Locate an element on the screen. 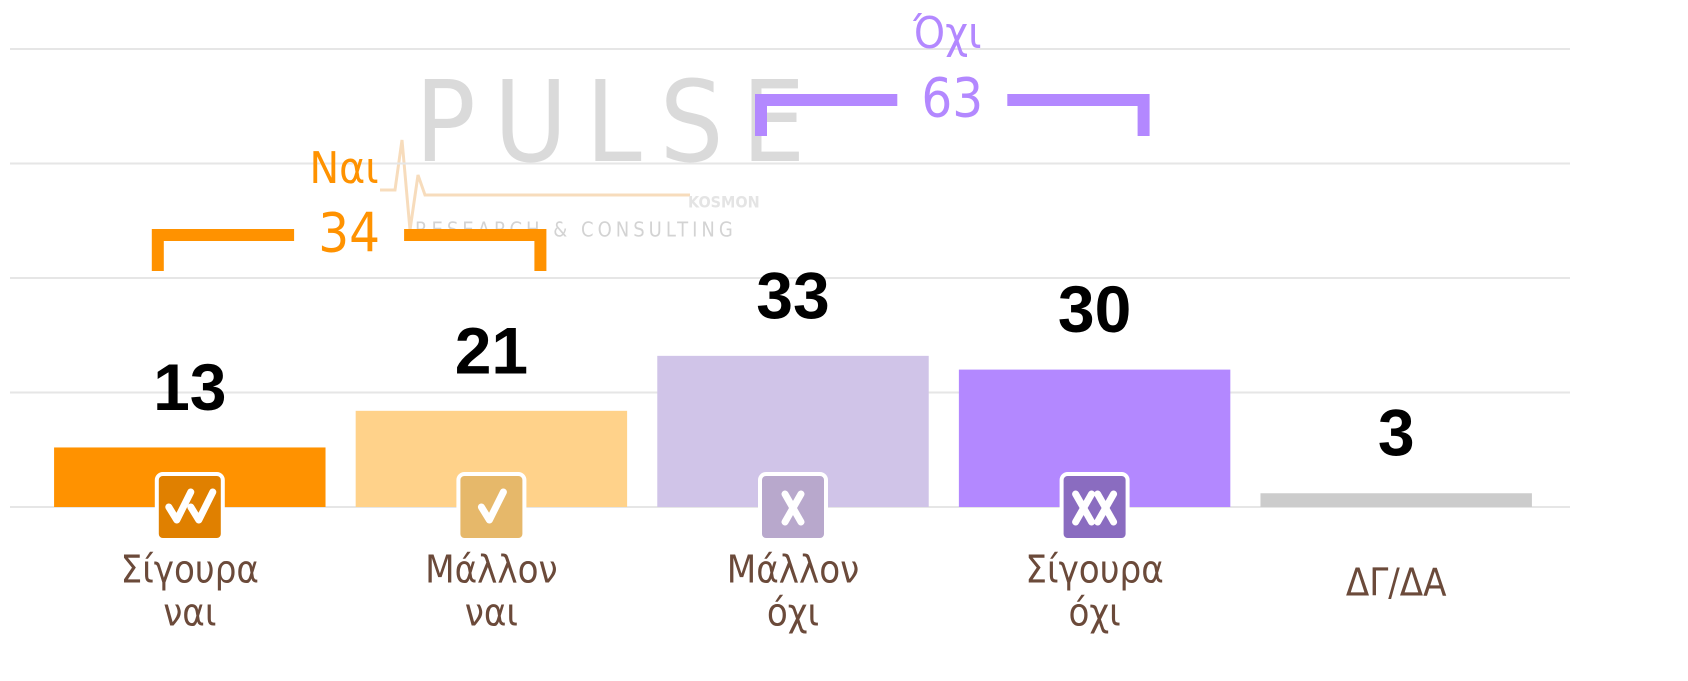  value-label: 3 is located at coordinates (1396, 433).